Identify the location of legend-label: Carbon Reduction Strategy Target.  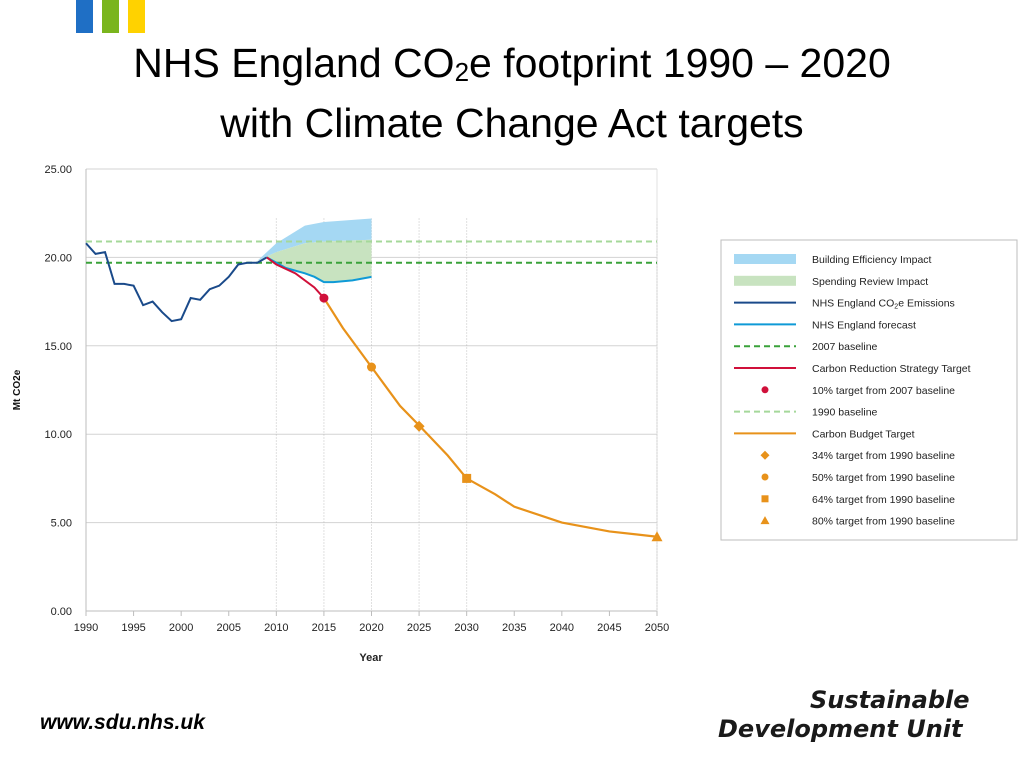
(891, 369).